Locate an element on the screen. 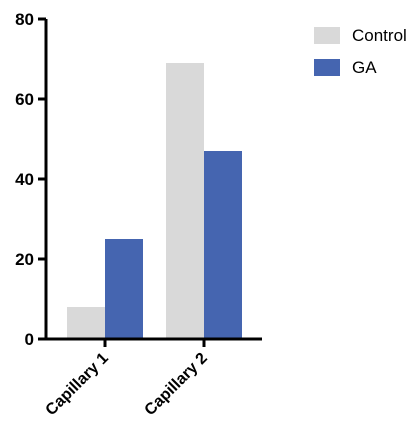  legend: Control GA is located at coordinates (360, 51).